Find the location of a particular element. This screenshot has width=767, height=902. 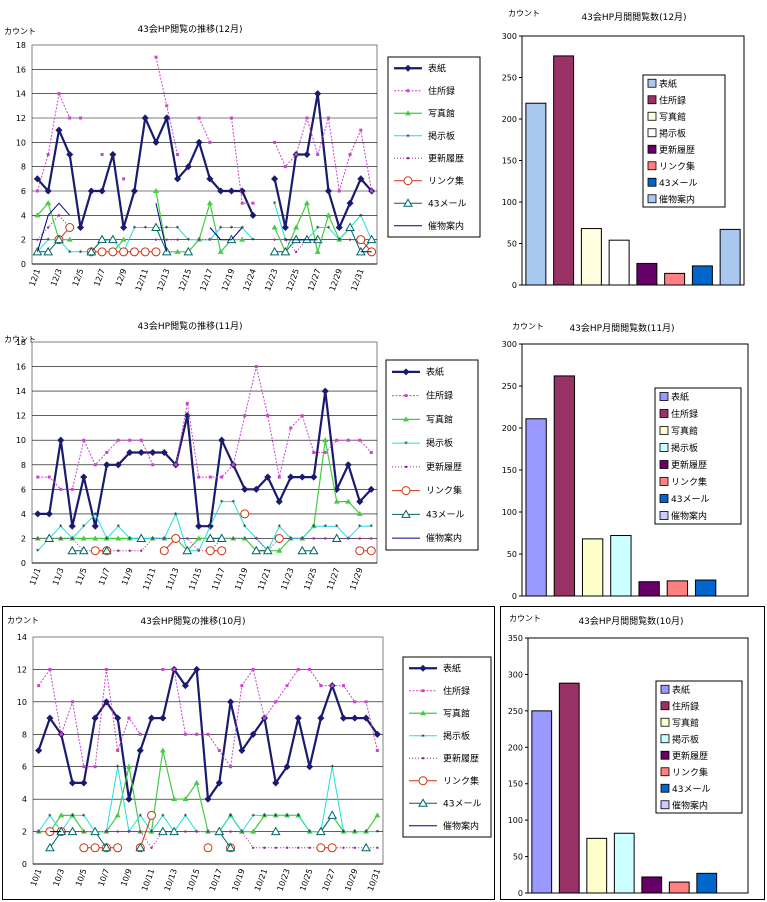

y-tick-label: 50 is located at coordinates (512, 244).